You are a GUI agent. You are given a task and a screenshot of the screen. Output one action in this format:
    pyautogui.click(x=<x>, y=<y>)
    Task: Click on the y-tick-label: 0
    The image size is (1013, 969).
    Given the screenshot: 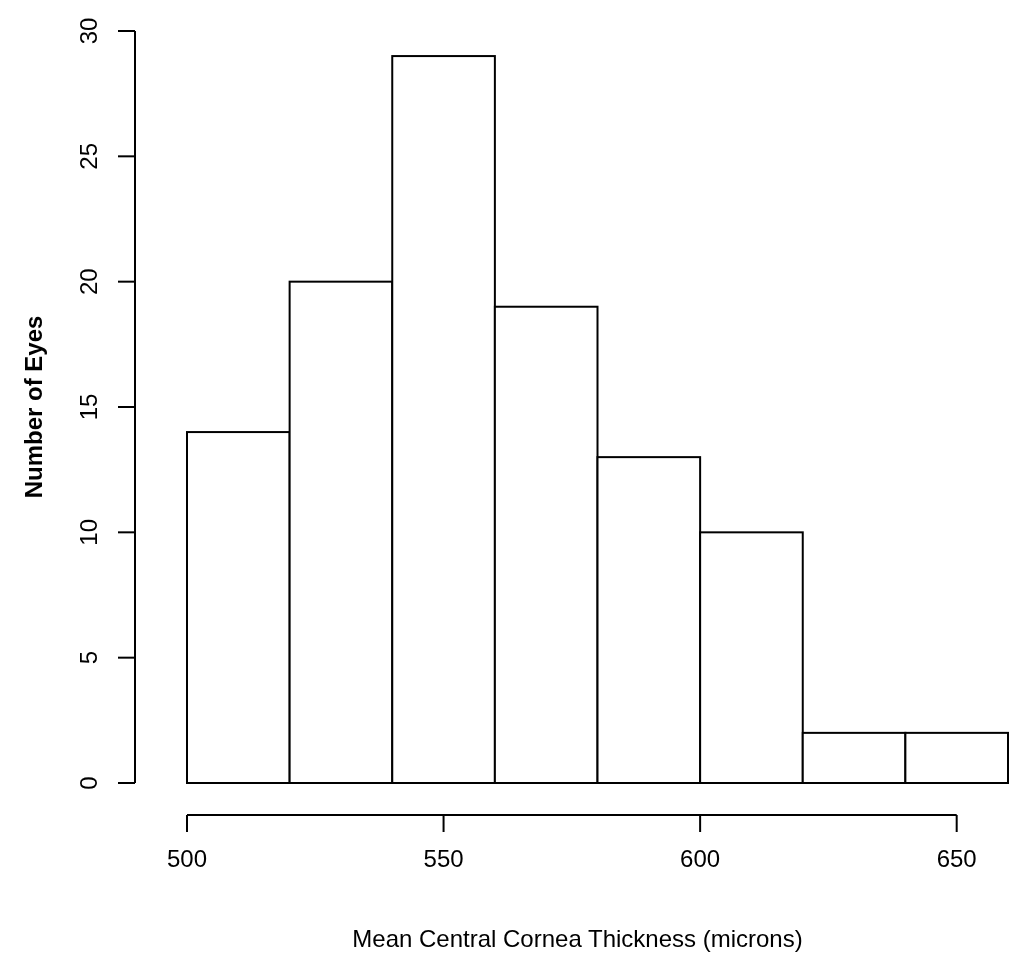 What is the action you would take?
    pyautogui.click(x=88, y=783)
    